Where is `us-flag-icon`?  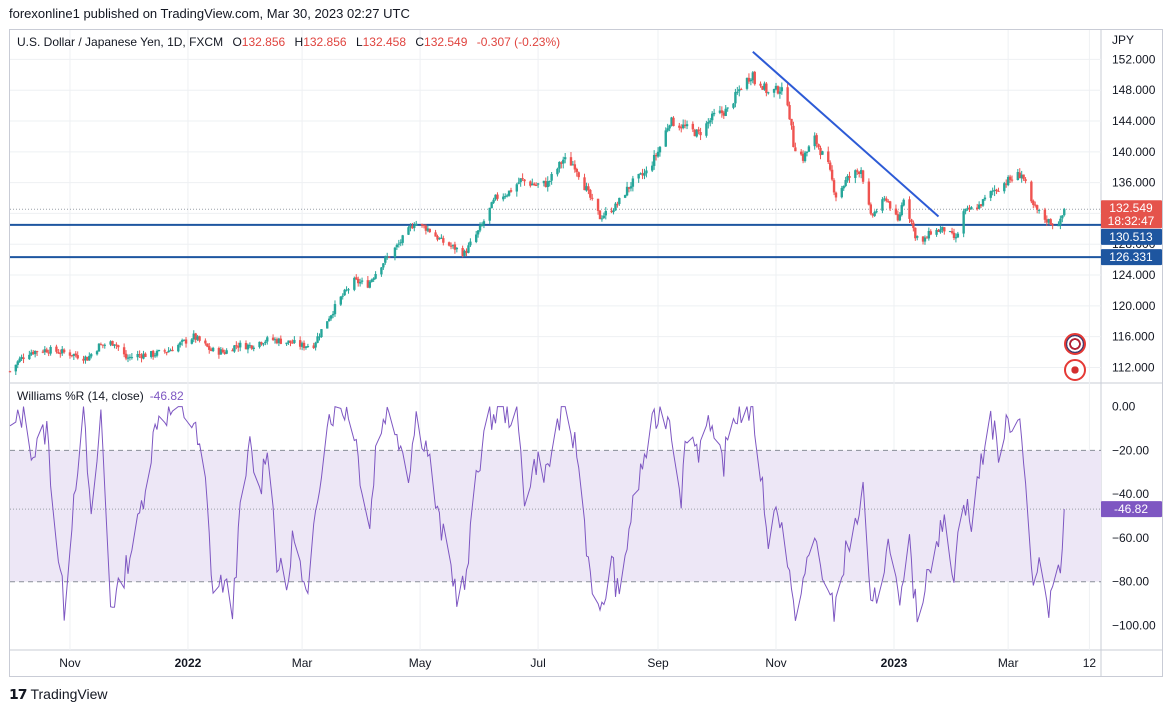
us-flag-icon is located at coordinates (1075, 344).